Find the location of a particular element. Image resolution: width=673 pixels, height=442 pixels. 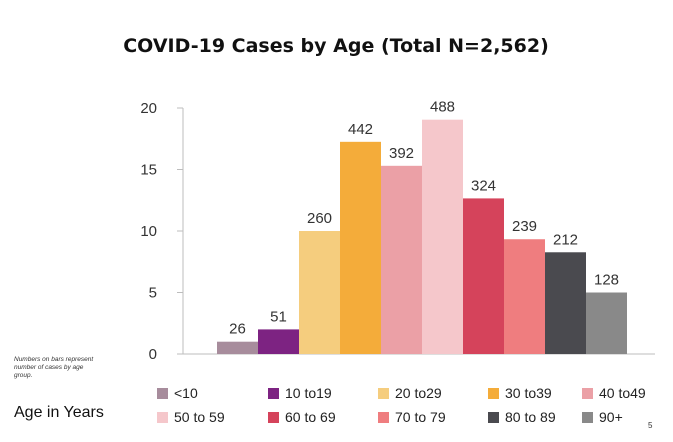

y-tick-label: 0 is located at coordinates (153, 354).